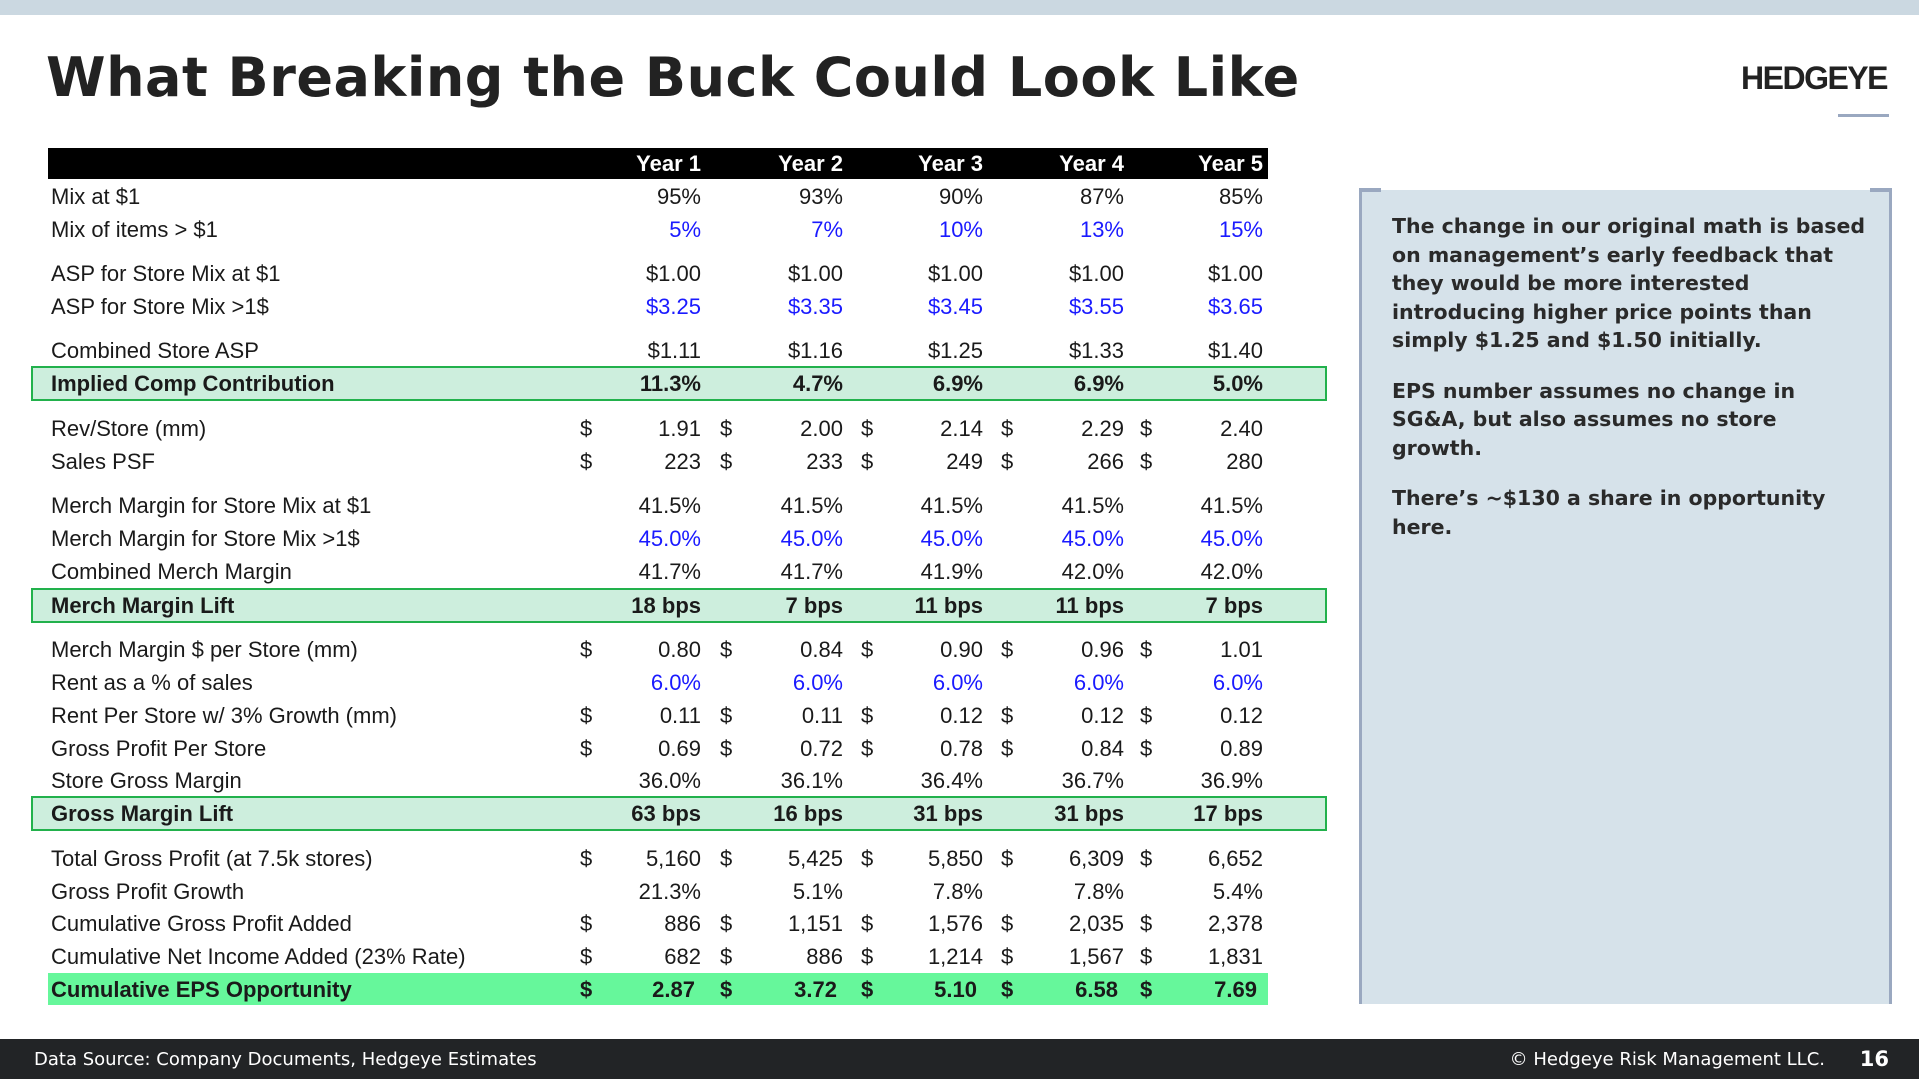 Image resolution: width=1919 pixels, height=1079 pixels. I want to click on cell-value: 223, so click(682, 461).